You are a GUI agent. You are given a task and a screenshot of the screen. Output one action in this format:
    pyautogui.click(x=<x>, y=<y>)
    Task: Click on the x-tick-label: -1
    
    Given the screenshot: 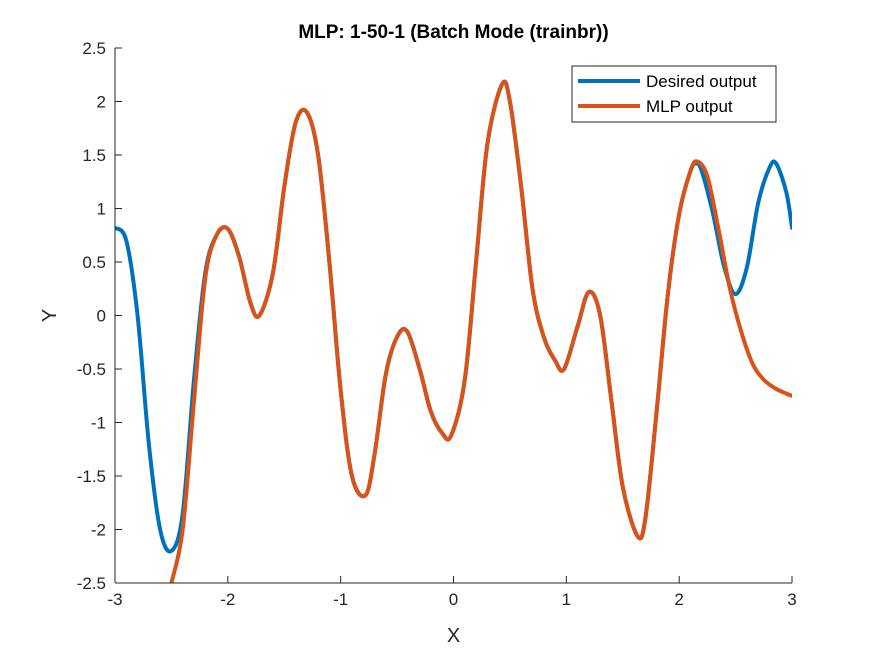 What is the action you would take?
    pyautogui.click(x=340, y=599)
    